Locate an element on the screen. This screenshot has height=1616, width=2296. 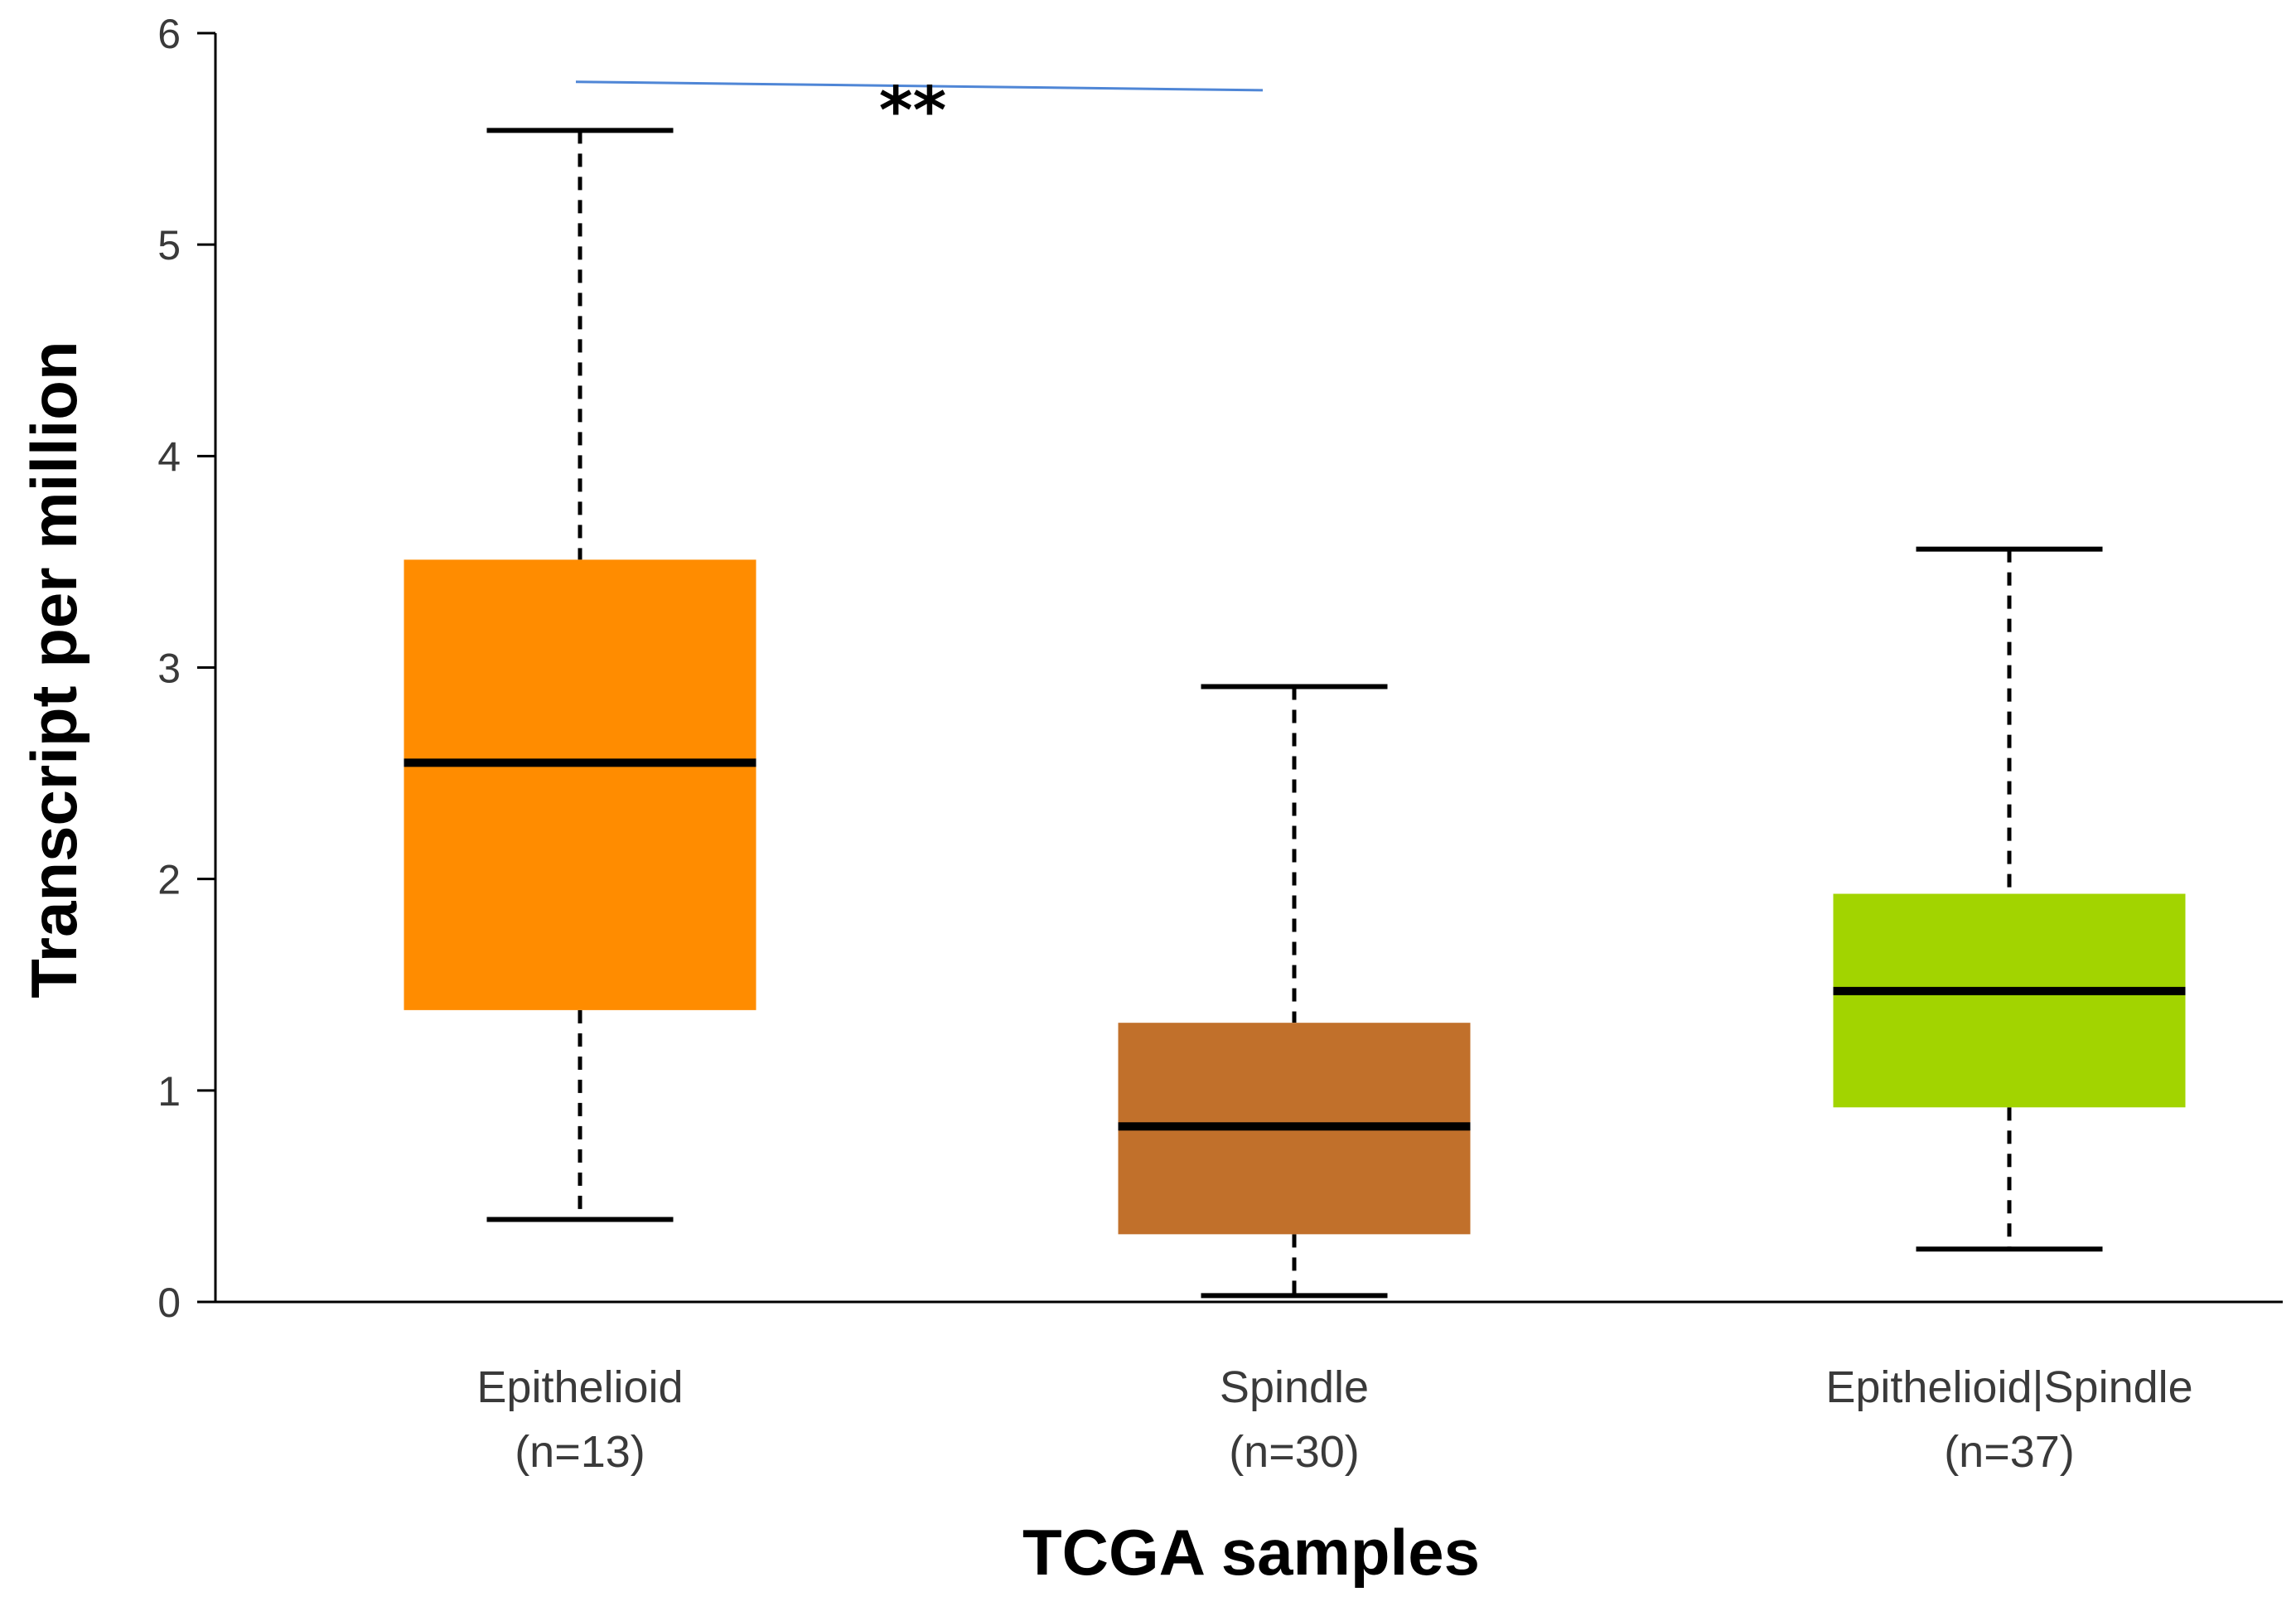
y-axis-title: Transcript per million is located at coordinates (54, 669).